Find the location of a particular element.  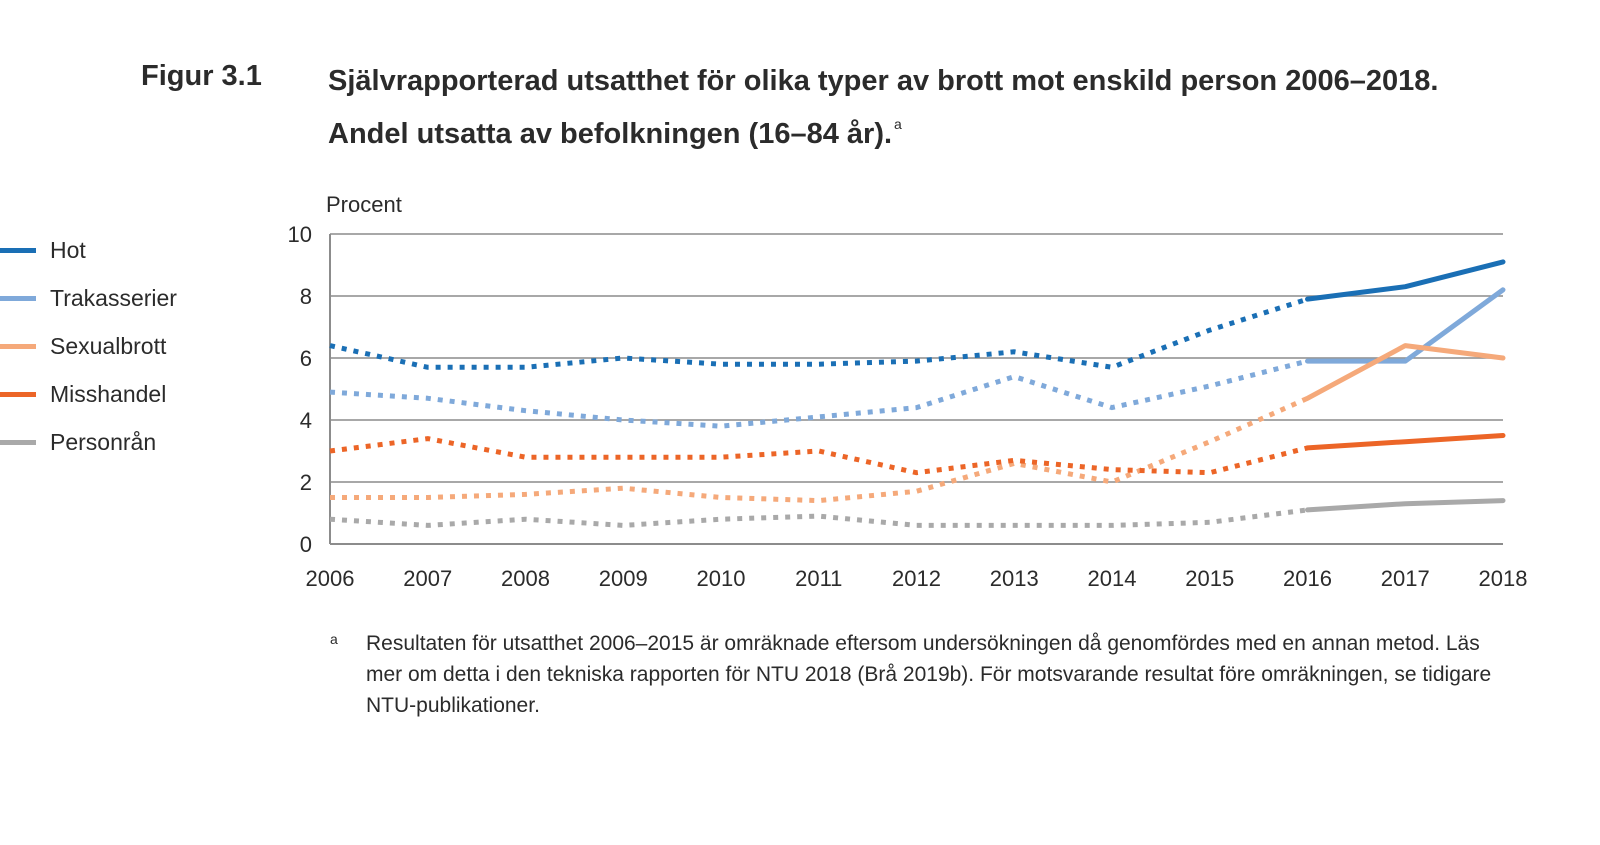

series-line-dotted-trakasserier is located at coordinates (819, 393).